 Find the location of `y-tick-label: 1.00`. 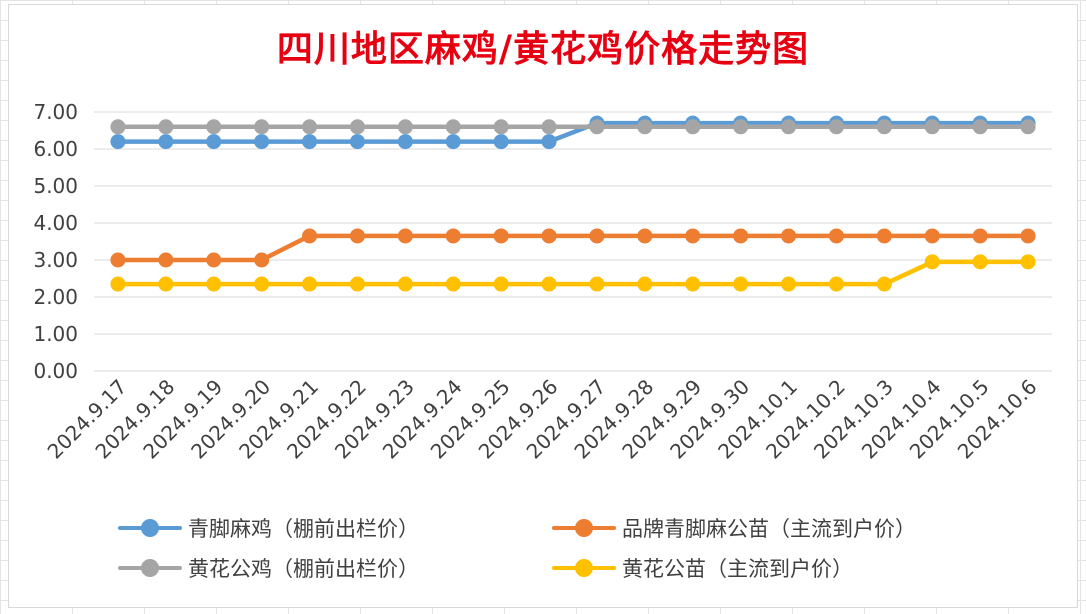

y-tick-label: 1.00 is located at coordinates (55, 334).